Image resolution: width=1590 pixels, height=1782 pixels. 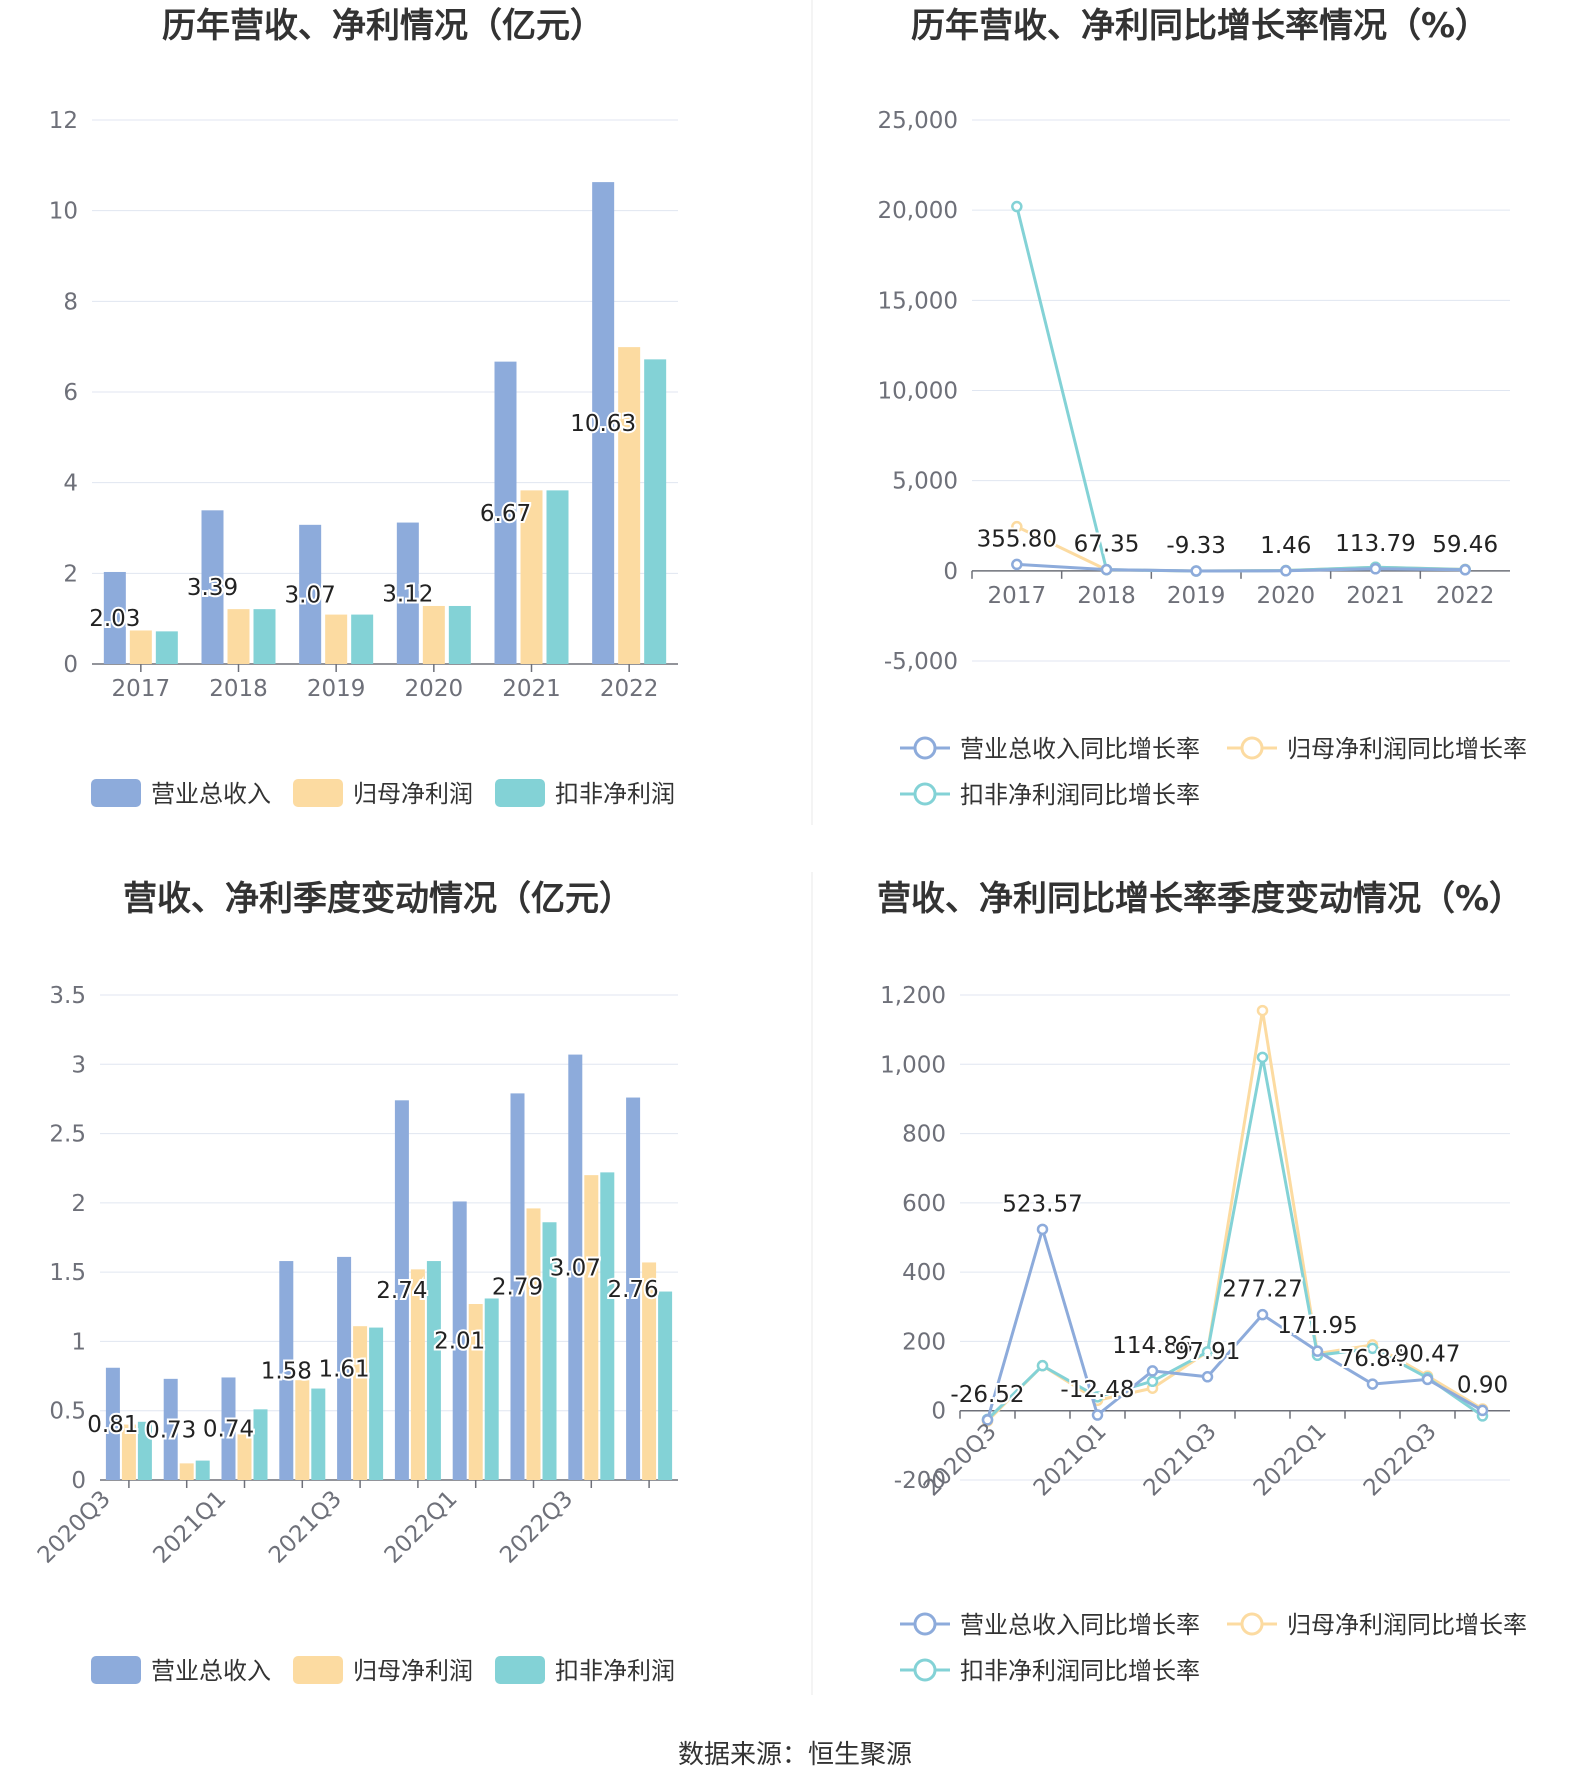 What do you see at coordinates (1428, 1354) in the screenshot?
I see `data-label: 90.47` at bounding box center [1428, 1354].